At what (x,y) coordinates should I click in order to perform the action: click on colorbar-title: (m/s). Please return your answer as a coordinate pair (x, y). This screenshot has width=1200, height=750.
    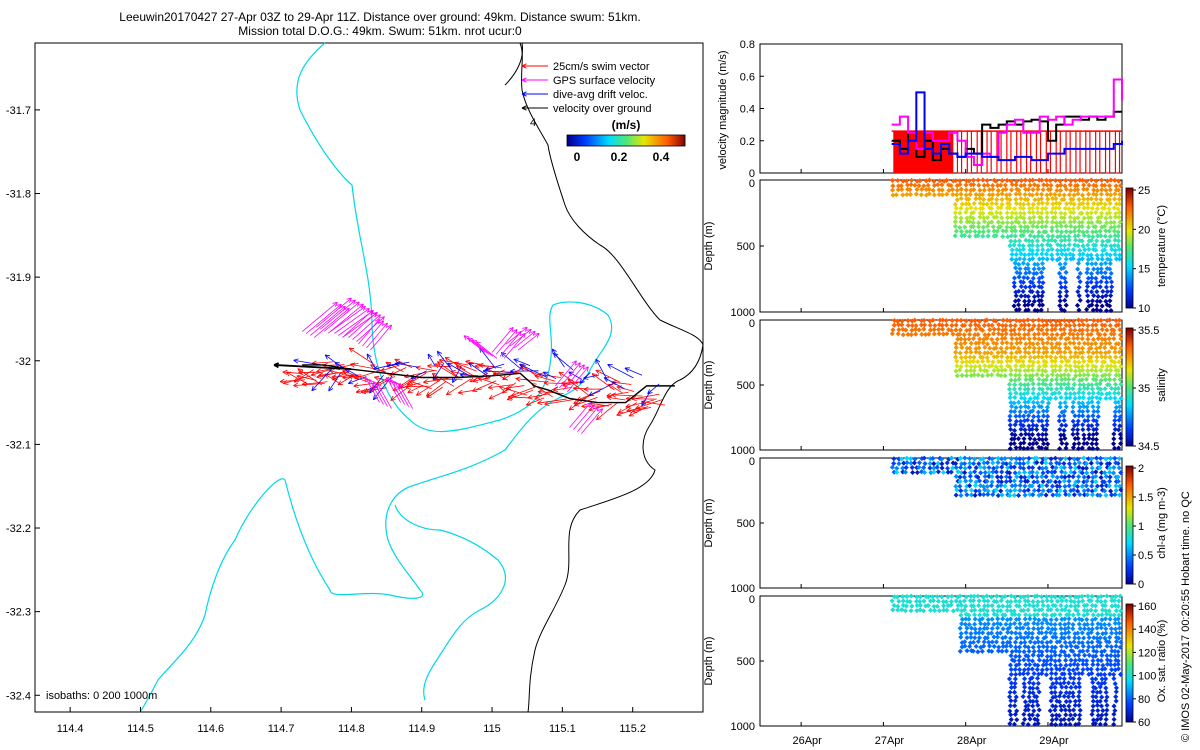
    Looking at the image, I should click on (626, 125).